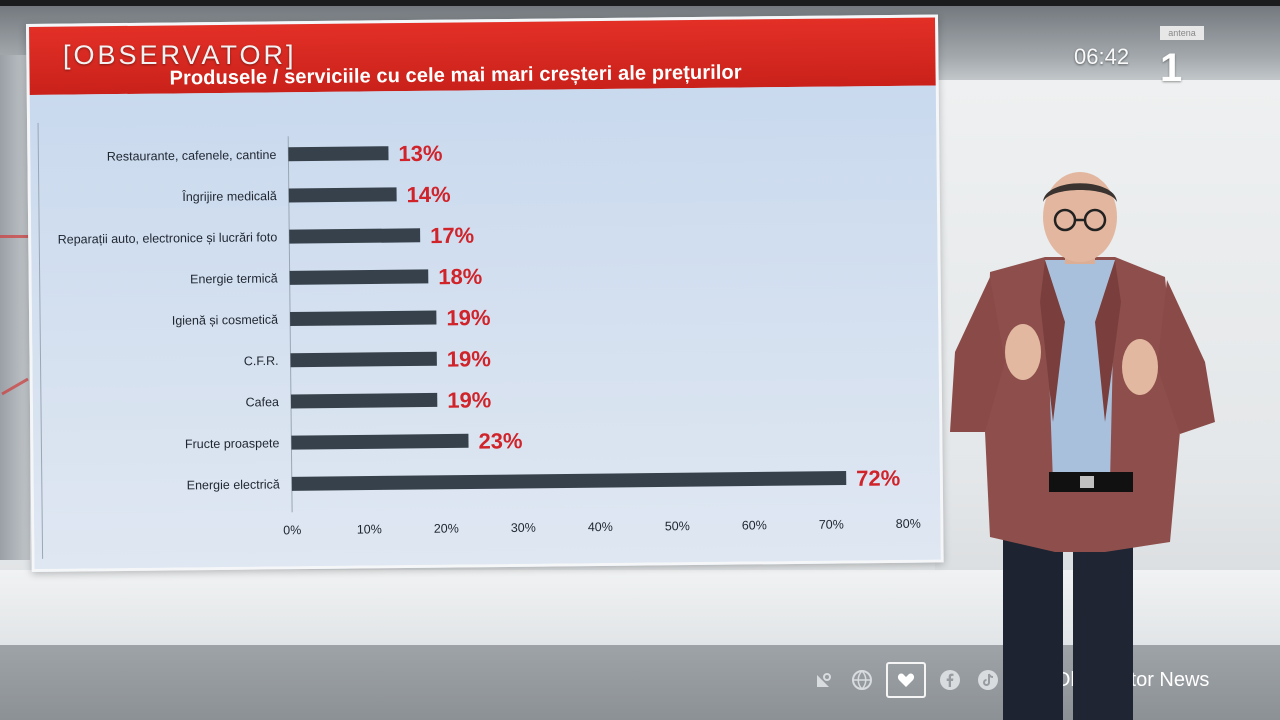  I want to click on x-tick-label: 70%, so click(831, 524).